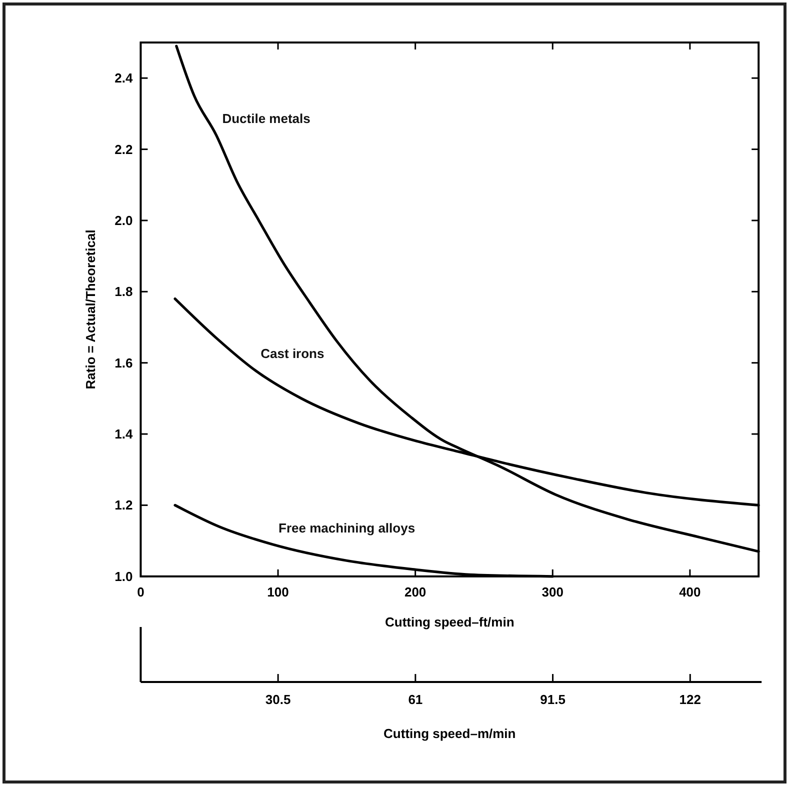 This screenshot has width=790, height=787. What do you see at coordinates (553, 699) in the screenshot?
I see `x2-tick-label: 91.5` at bounding box center [553, 699].